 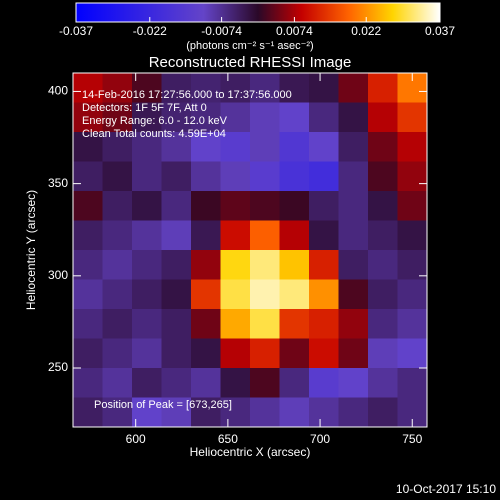 What do you see at coordinates (446, 489) in the screenshot?
I see `footer-date: 10-Oct-2017 15:10` at bounding box center [446, 489].